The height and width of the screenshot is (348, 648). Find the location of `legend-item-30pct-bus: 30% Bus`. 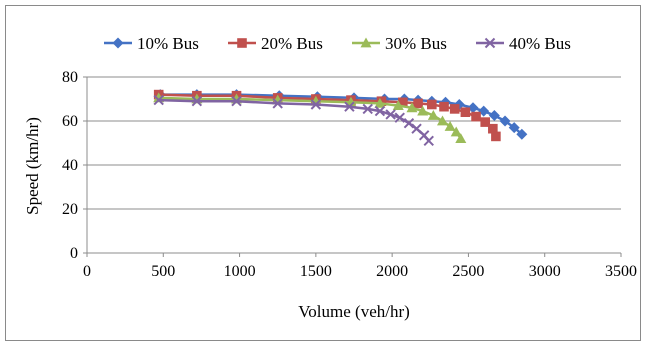

legend-item-30pct-bus: 30% Bus is located at coordinates (399, 43).